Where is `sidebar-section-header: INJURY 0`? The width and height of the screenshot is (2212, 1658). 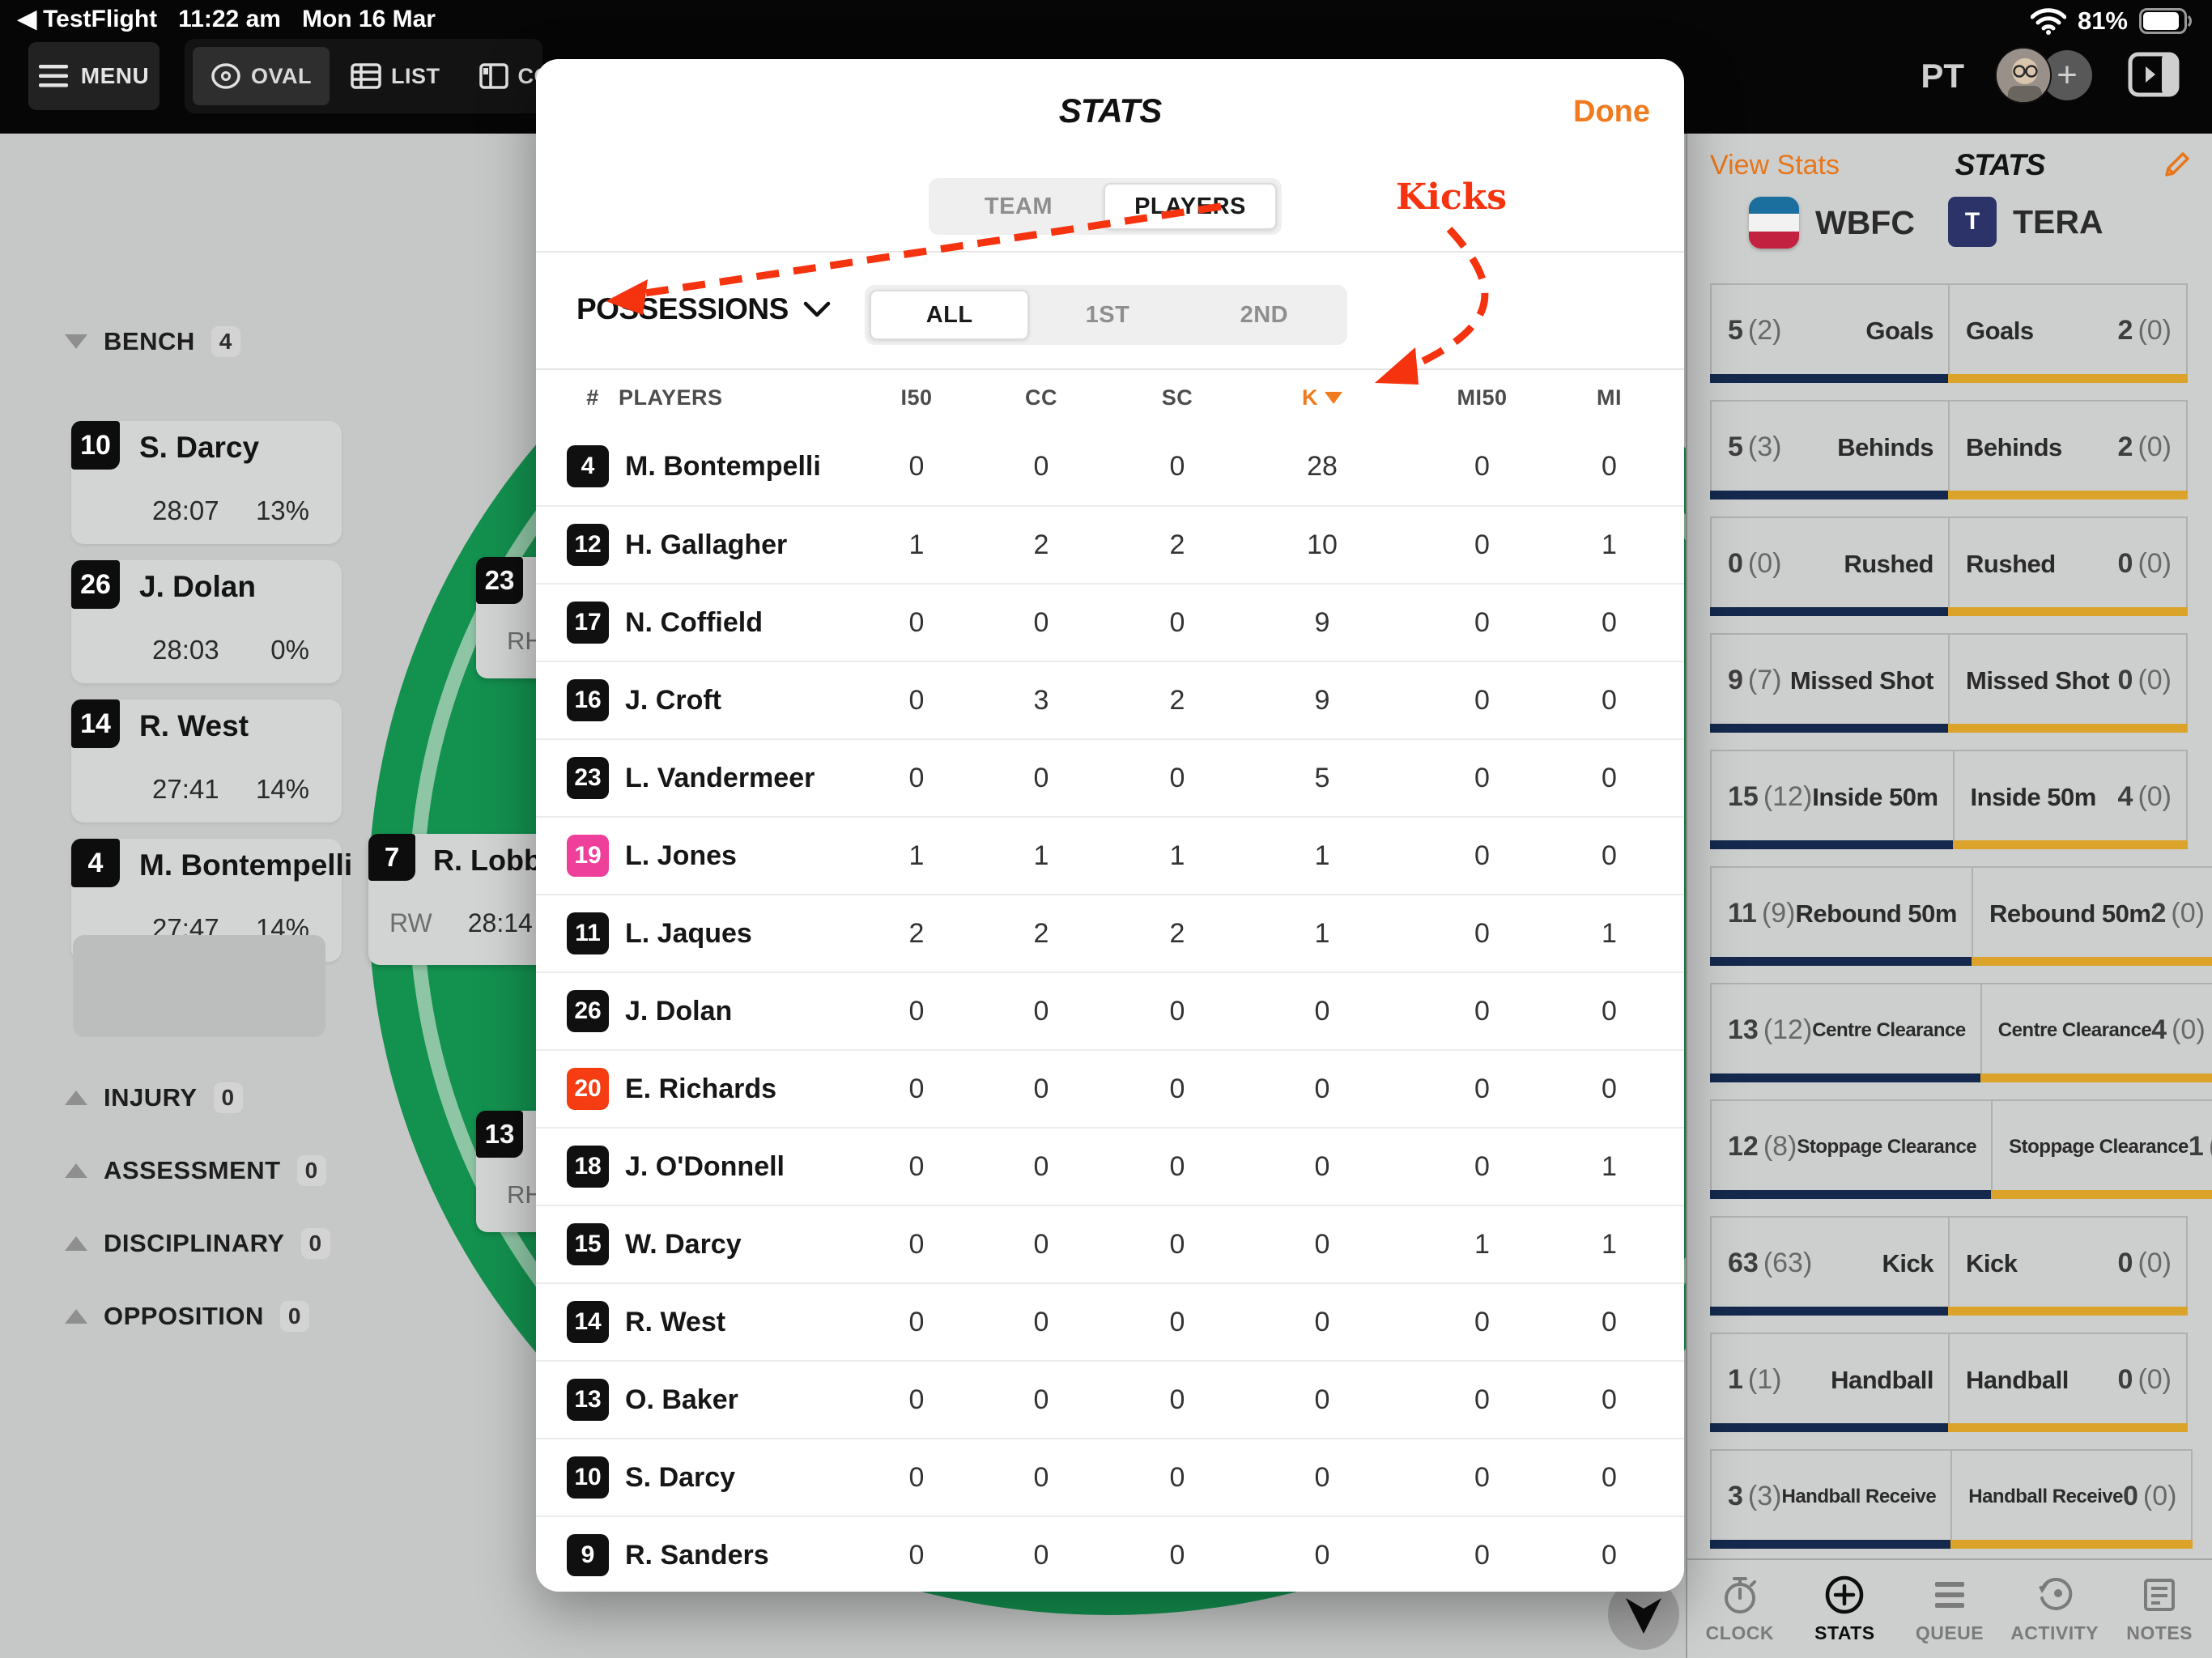 sidebar-section-header: INJURY 0 is located at coordinates (165, 1097).